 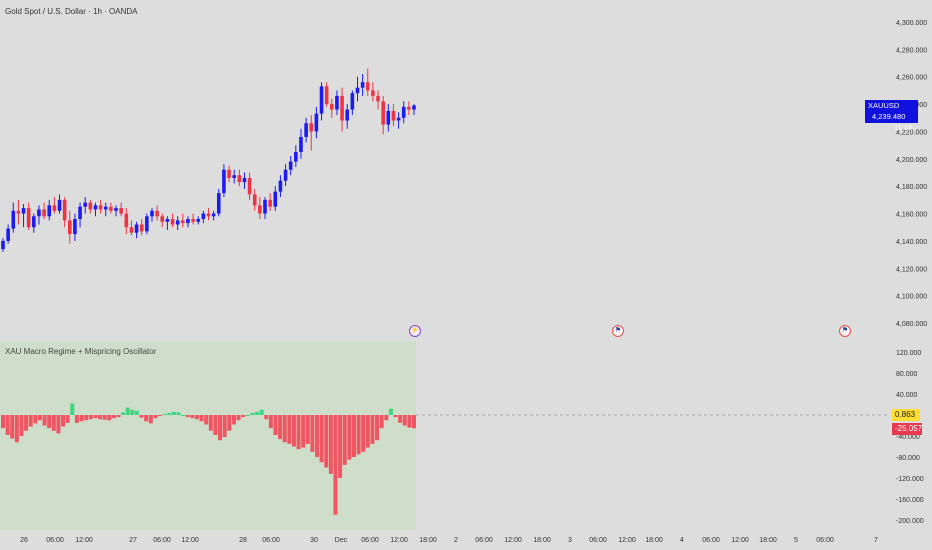 What do you see at coordinates (71, 11) in the screenshot?
I see `chart-title: Gold Spot / U.S. Dollar · 1h · OANDA` at bounding box center [71, 11].